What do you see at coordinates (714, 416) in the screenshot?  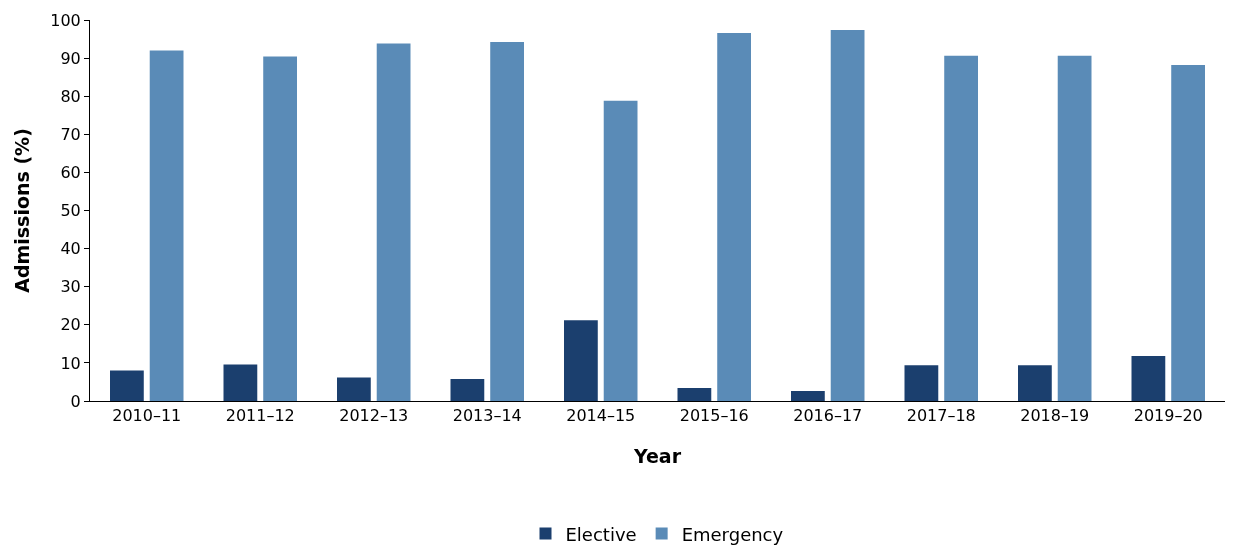 I see `x-tick-label: 2015–16` at bounding box center [714, 416].